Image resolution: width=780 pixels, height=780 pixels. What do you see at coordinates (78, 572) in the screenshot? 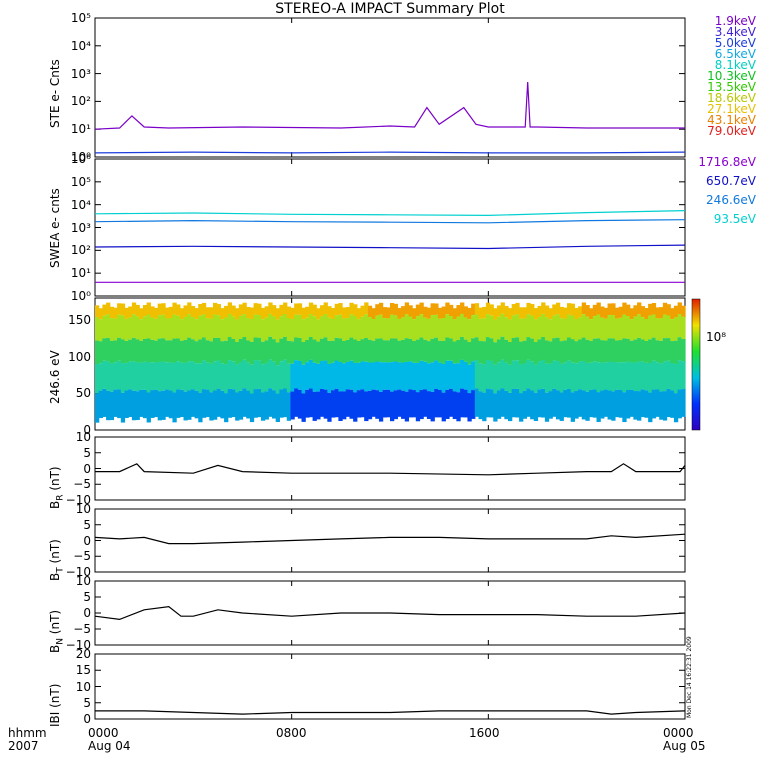
I see `y-tick-label-4-4: −10` at bounding box center [78, 572].